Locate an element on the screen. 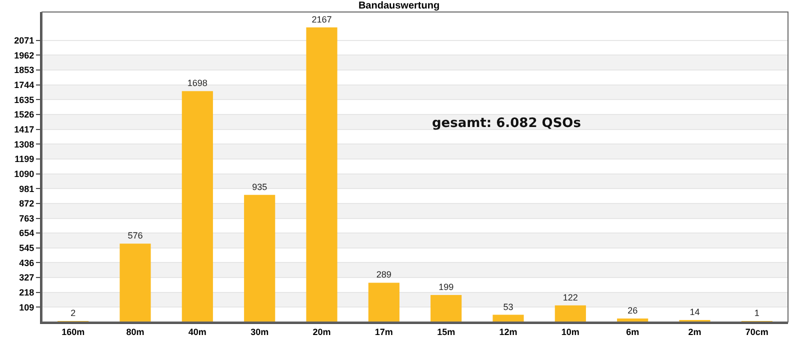 The image size is (798, 342). x-tick-label: 6m is located at coordinates (633, 331).